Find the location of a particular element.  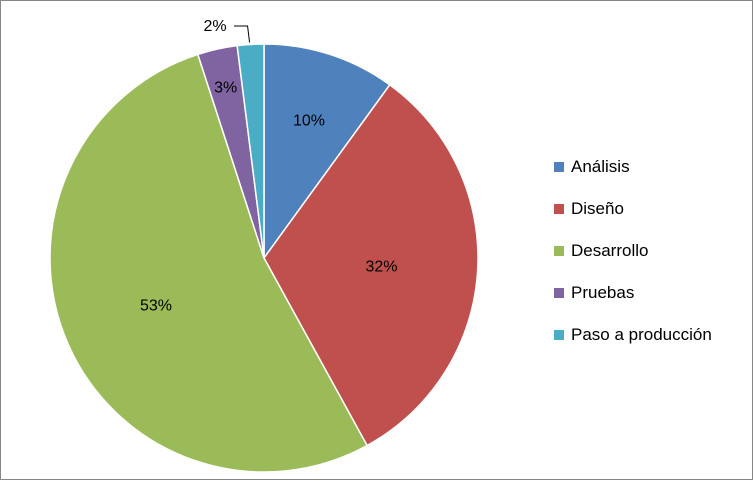

data-label-0: 10% is located at coordinates (309, 121).